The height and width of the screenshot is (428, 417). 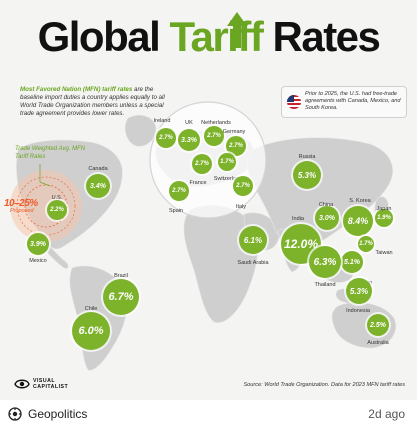 I want to click on label-germany: Germany, so click(x=234, y=132).